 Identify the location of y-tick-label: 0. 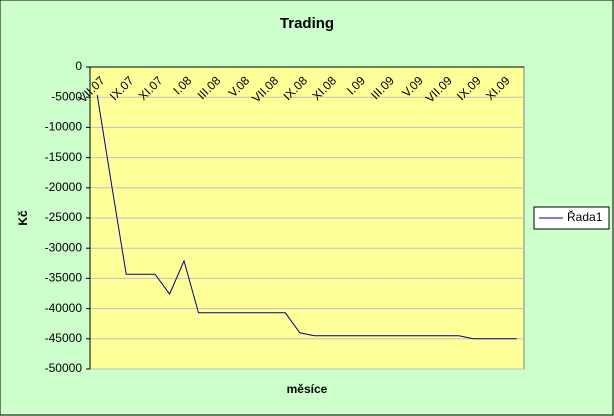
(78, 66).